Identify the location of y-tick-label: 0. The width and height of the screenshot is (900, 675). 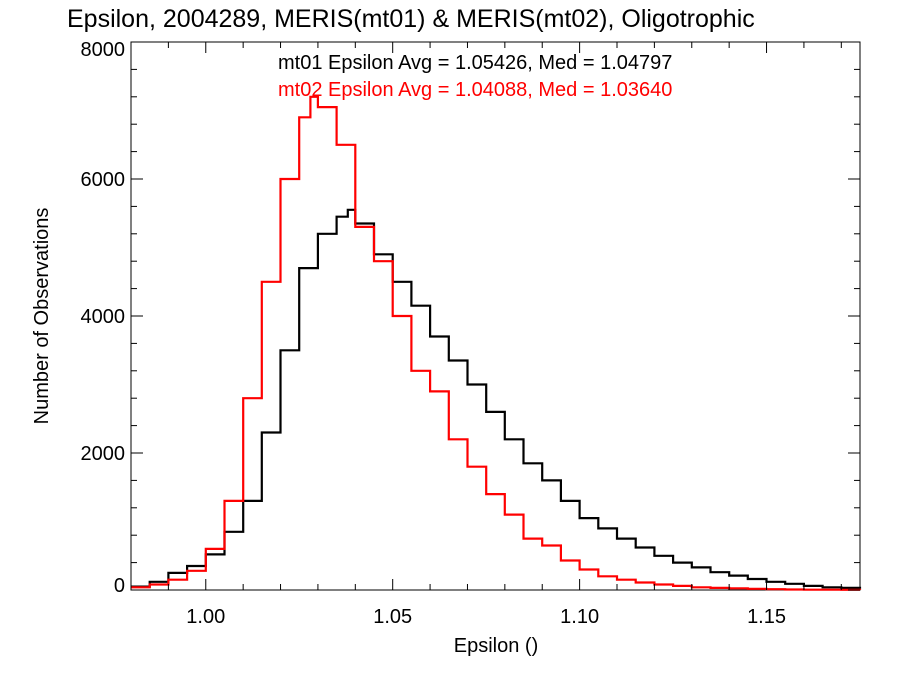
(119, 586).